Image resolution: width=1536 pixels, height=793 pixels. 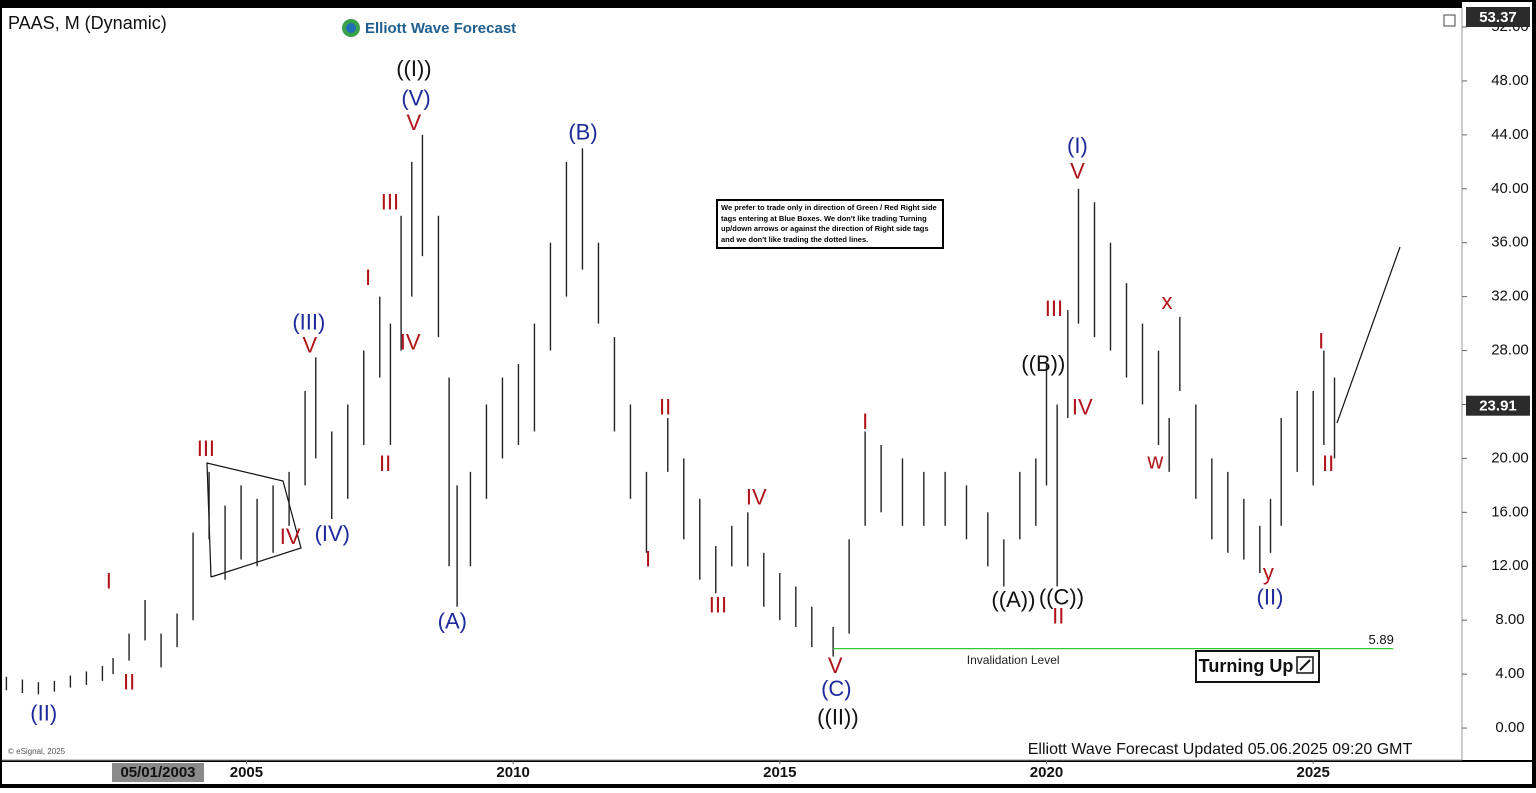 What do you see at coordinates (254, 520) in the screenshot?
I see `triangle` at bounding box center [254, 520].